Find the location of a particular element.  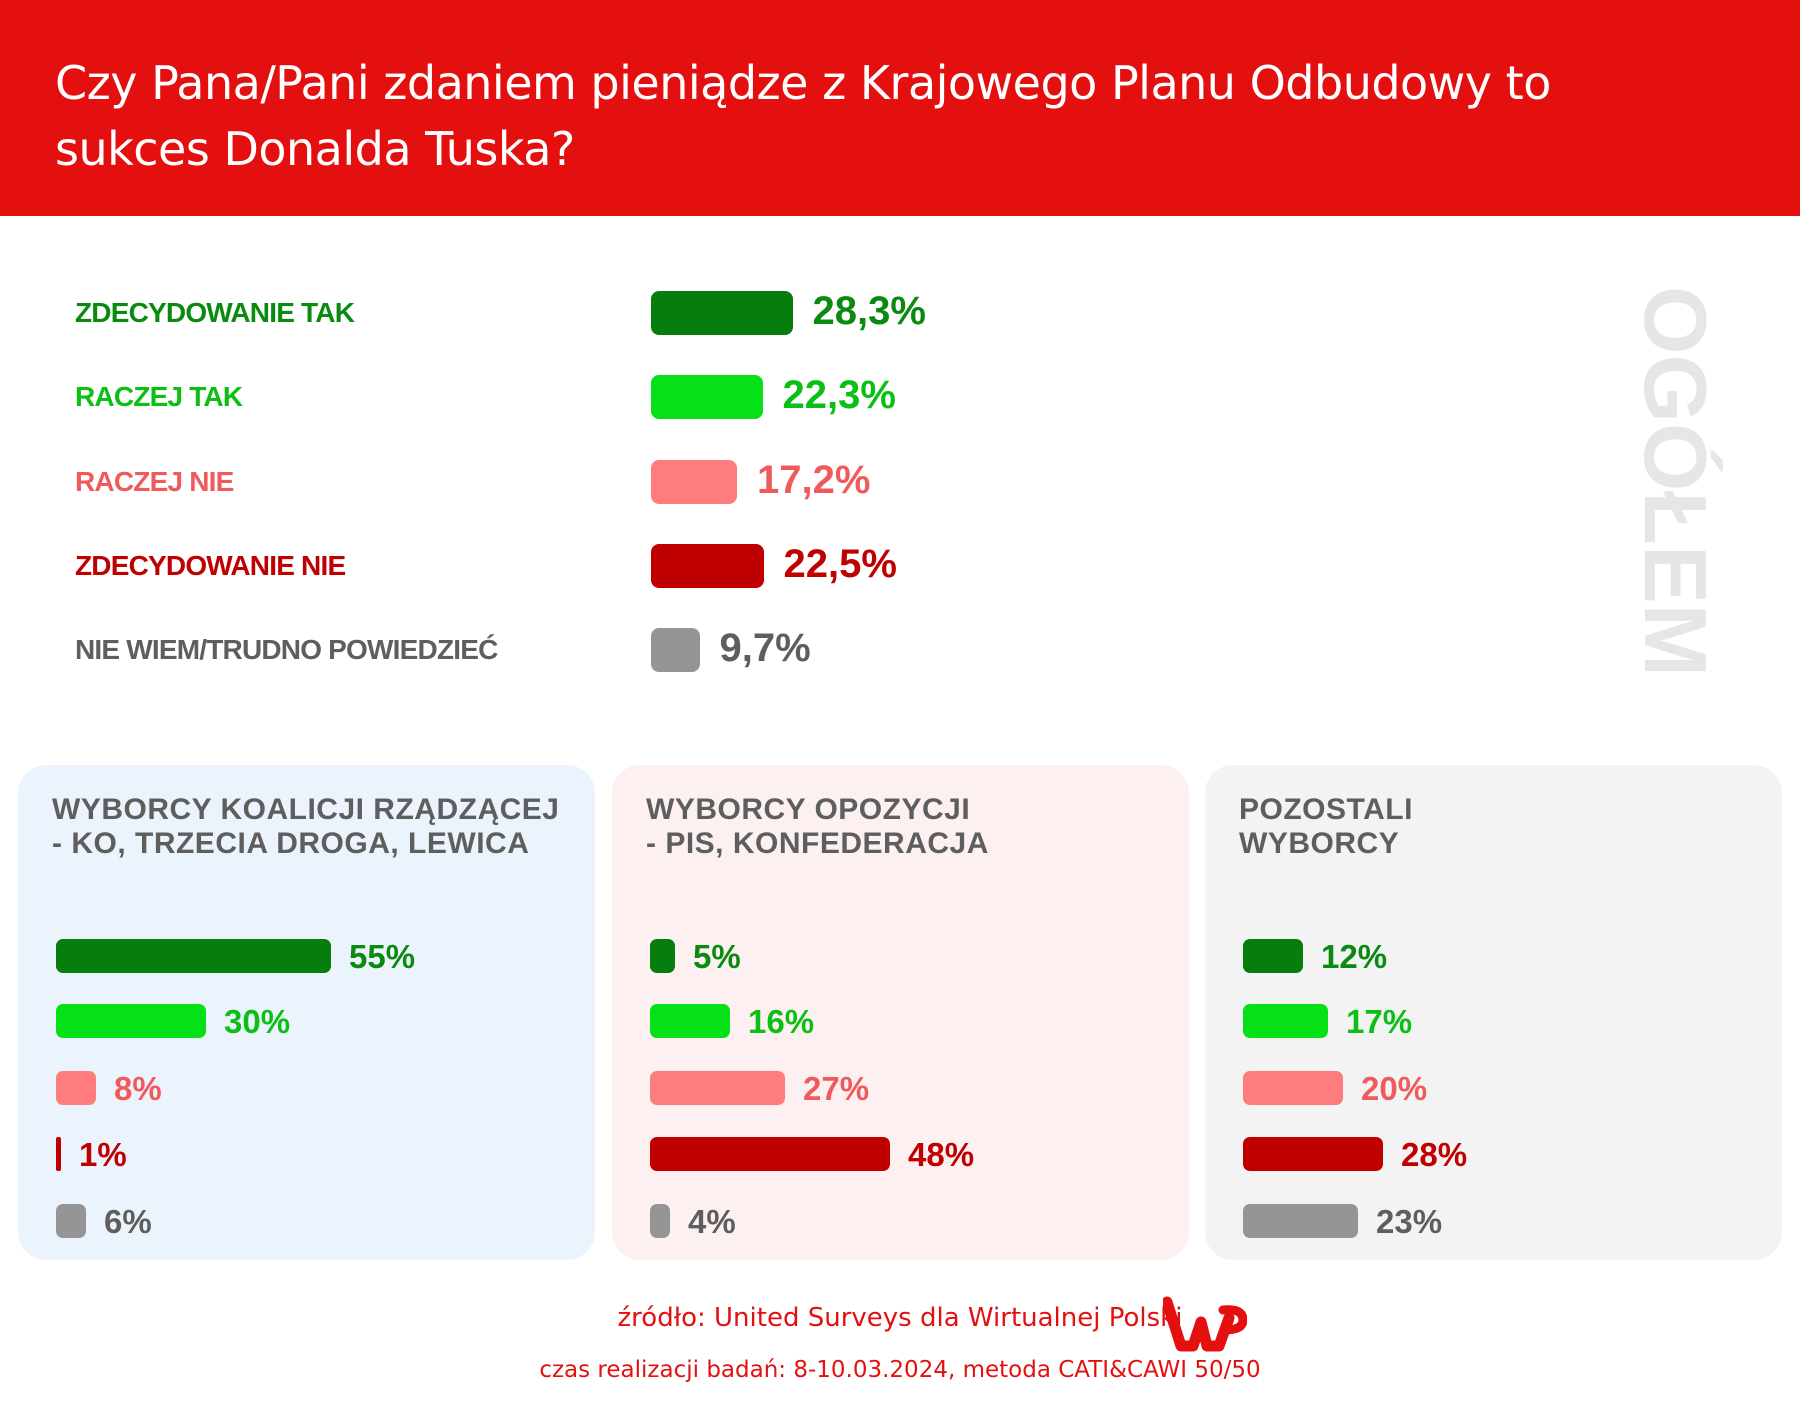

category-label: ZDECYDOWANIE NIE is located at coordinates (210, 565).